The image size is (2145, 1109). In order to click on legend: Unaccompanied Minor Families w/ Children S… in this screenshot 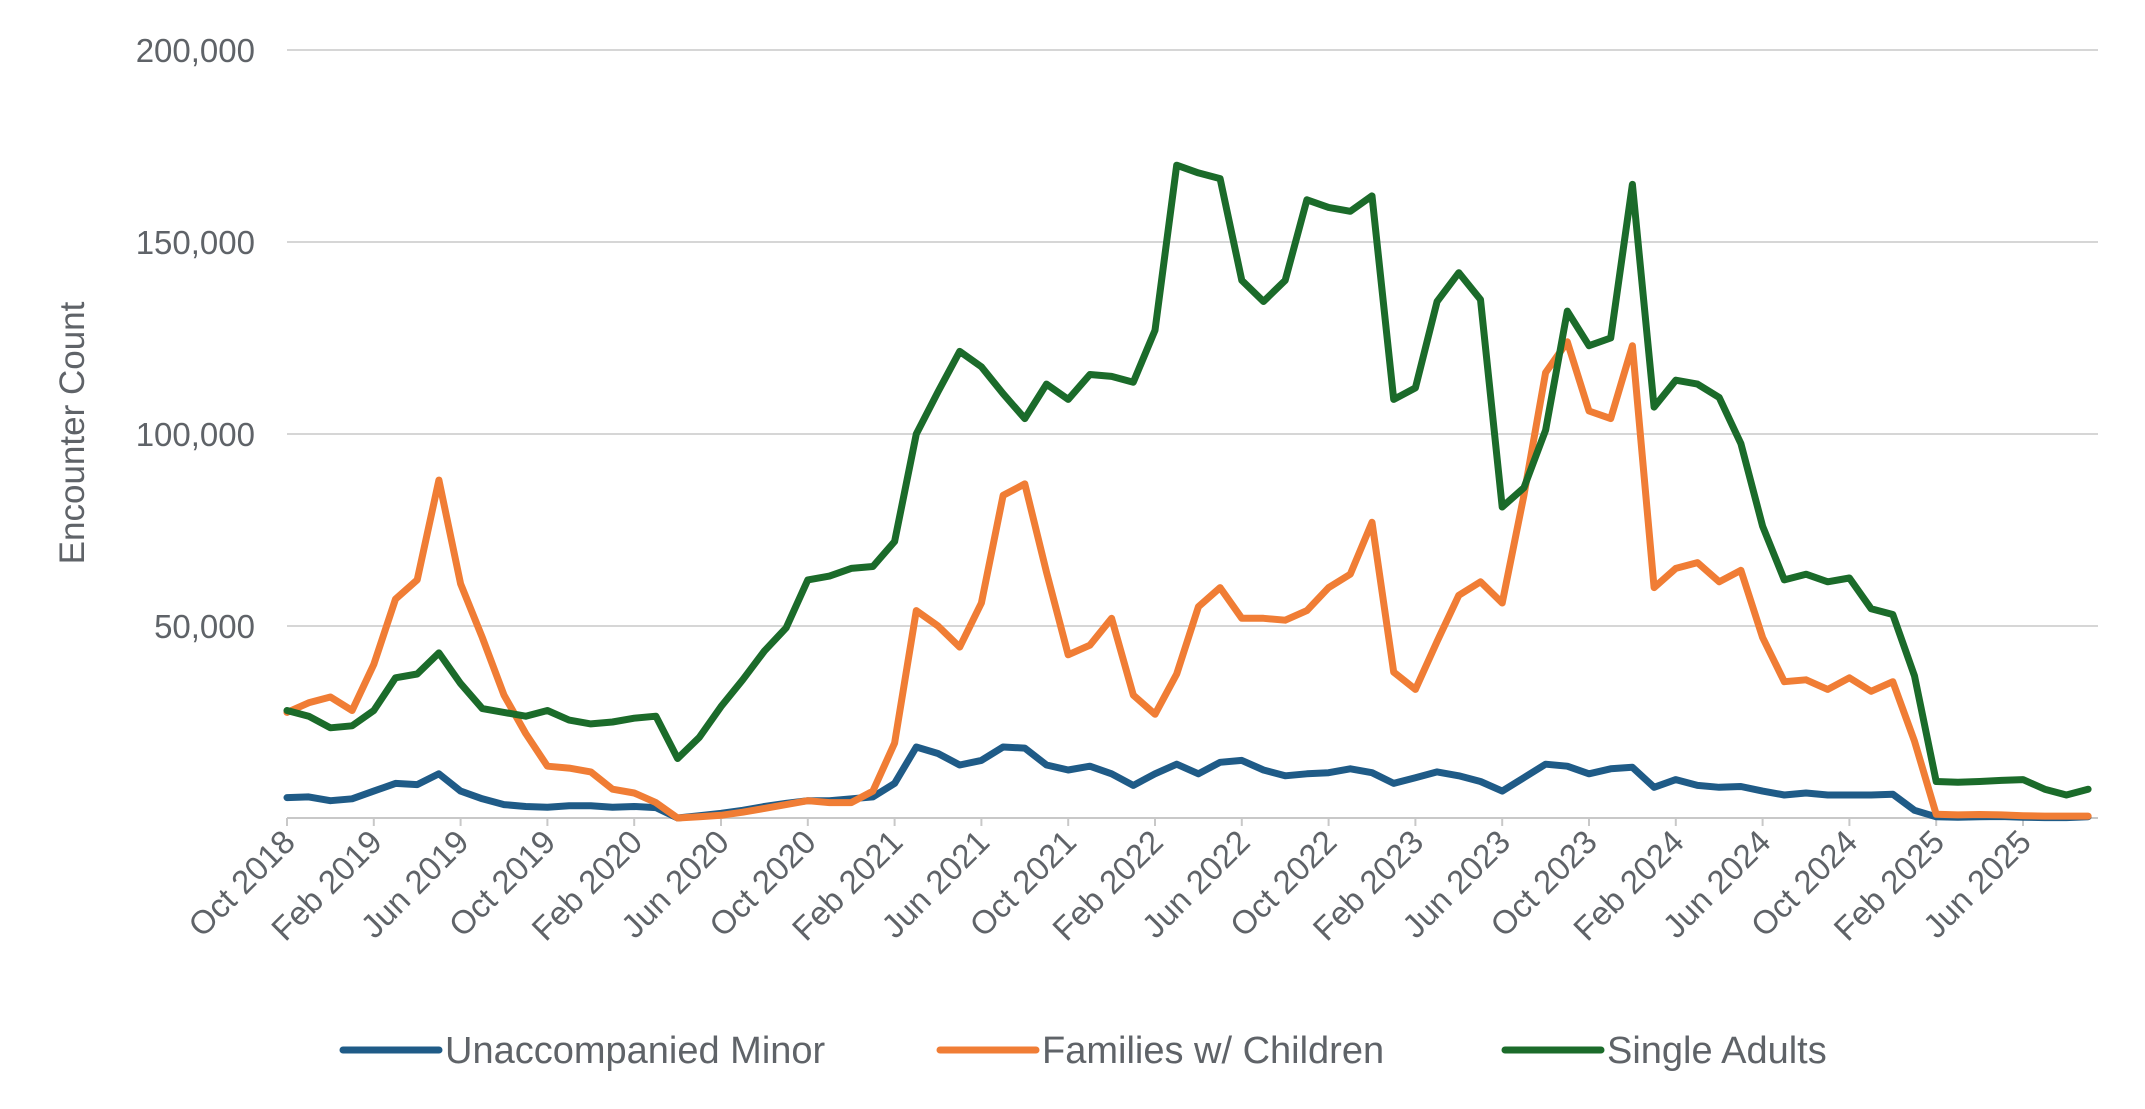, I will do `click(1083, 1051)`.